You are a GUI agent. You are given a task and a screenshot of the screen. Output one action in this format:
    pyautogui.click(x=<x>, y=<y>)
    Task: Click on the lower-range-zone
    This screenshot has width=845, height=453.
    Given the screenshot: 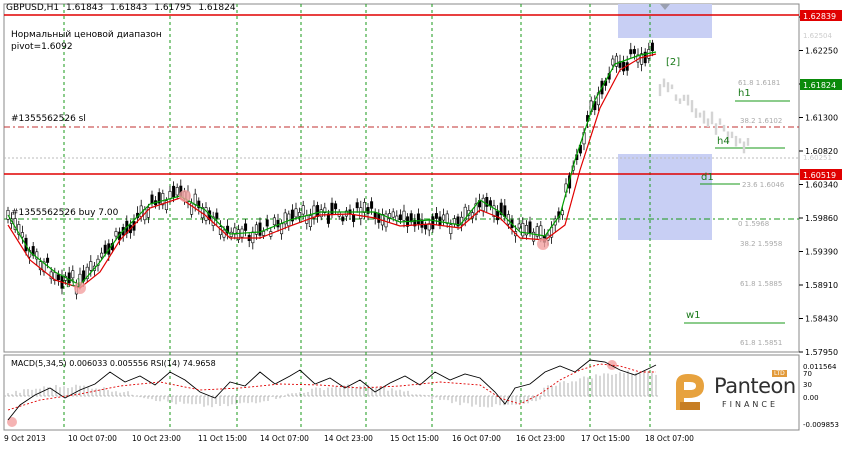 What is the action you would take?
    pyautogui.click(x=665, y=197)
    